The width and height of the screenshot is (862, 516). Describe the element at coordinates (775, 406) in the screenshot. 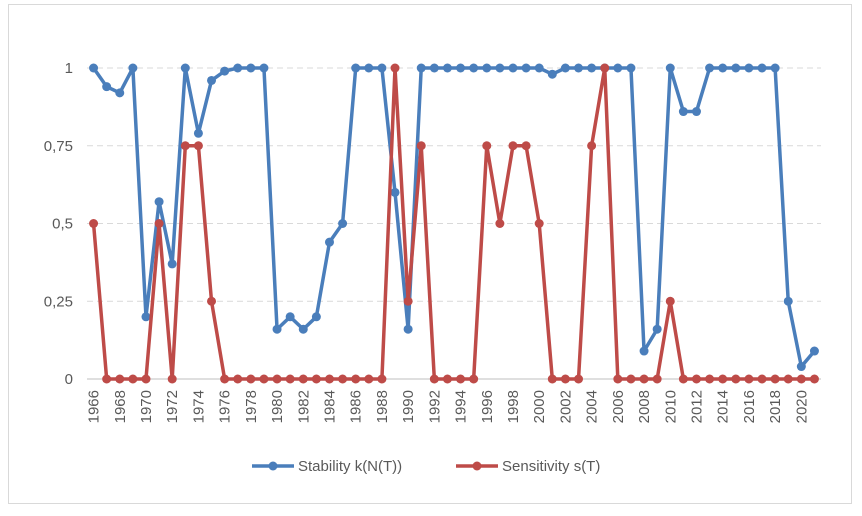

I see `x-tick-label: 2018` at that location.